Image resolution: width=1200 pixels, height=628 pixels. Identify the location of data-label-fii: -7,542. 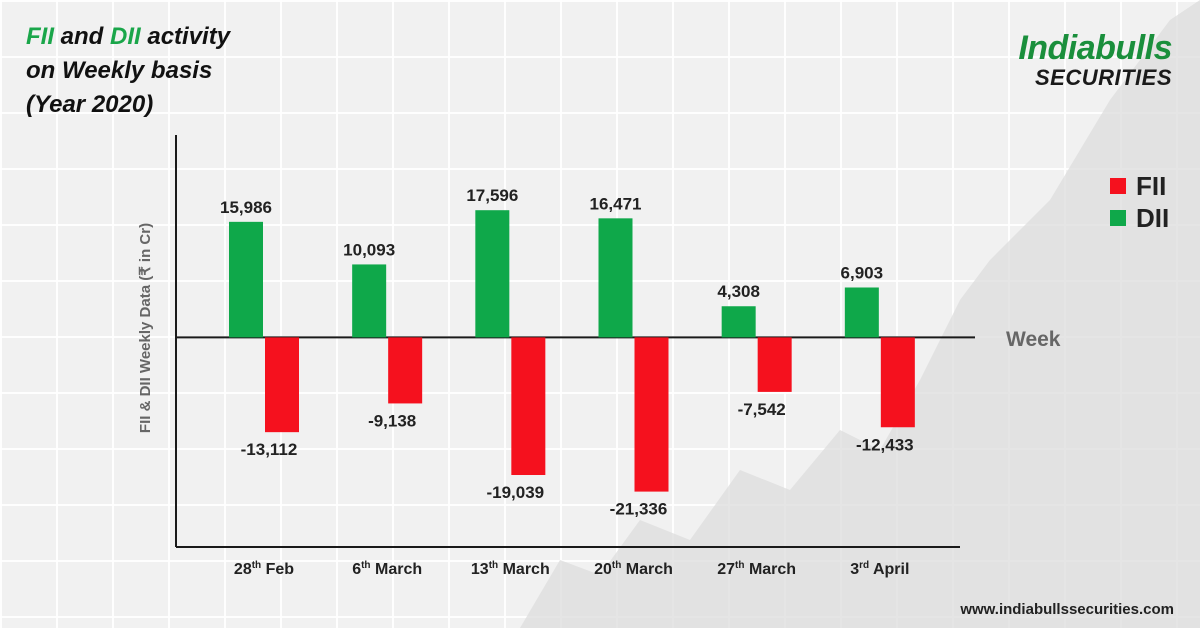
(762, 409).